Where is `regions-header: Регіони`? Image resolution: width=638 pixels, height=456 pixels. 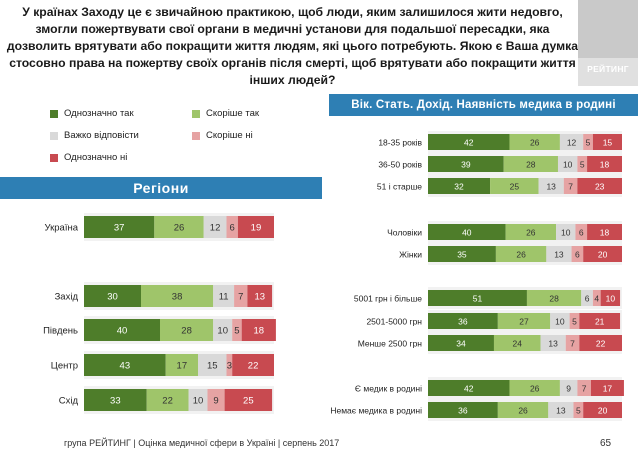
regions-header: Регіони is located at coordinates (161, 188).